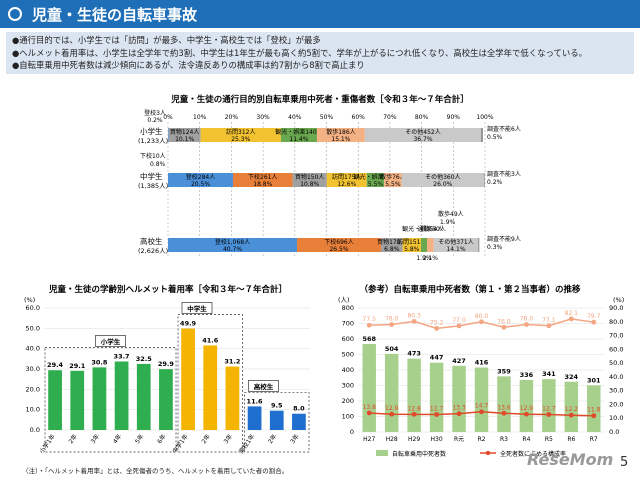 The width and height of the screenshot is (640, 480). Describe the element at coordinates (168, 117) in the screenshot. I see `x-tick-label: 0%` at that location.